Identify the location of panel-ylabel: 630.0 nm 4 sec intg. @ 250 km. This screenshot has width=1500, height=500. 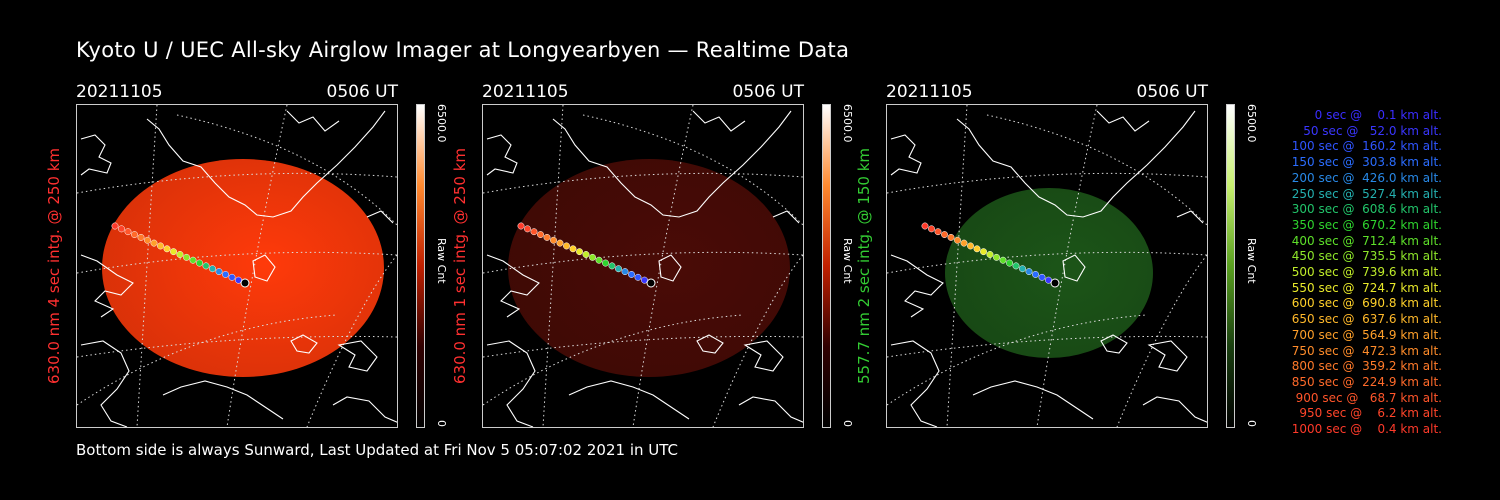
(54, 266).